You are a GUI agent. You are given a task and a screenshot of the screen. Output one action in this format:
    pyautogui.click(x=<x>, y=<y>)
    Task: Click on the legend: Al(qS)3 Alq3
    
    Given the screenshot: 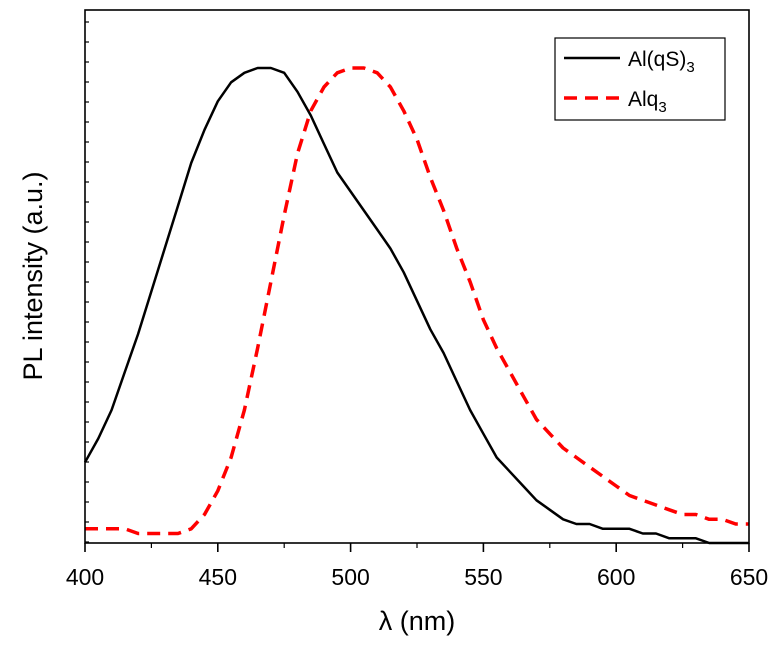 What is the action you would take?
    pyautogui.click(x=640, y=79)
    